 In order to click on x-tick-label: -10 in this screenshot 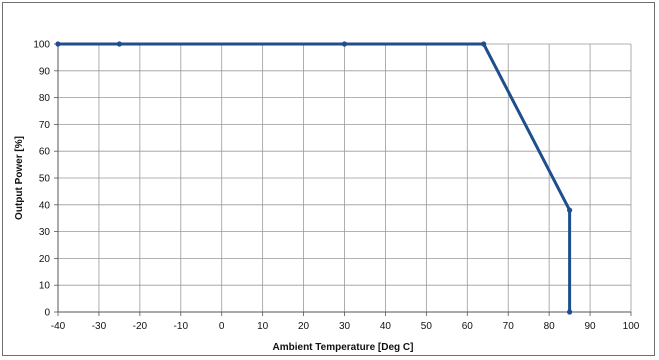, I will do `click(181, 326)`.